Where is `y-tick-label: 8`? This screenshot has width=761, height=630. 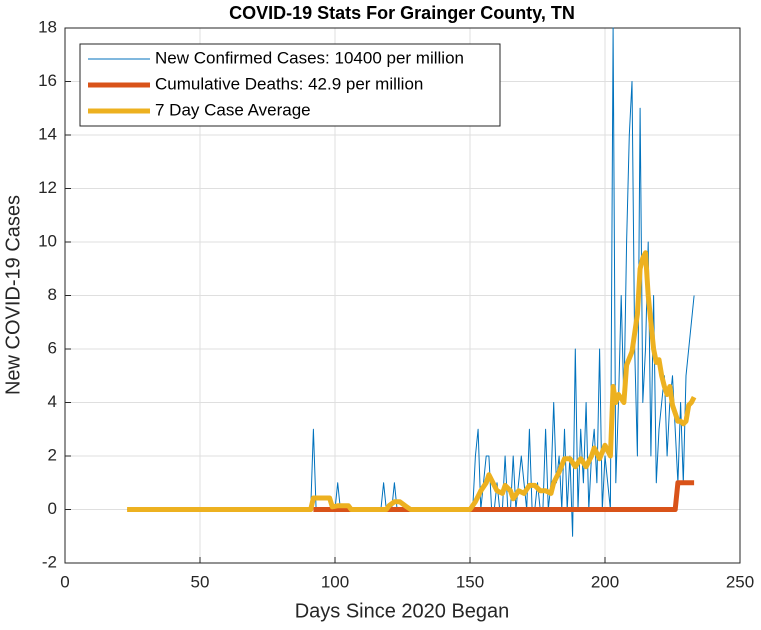 y-tick-label: 8 is located at coordinates (52, 294).